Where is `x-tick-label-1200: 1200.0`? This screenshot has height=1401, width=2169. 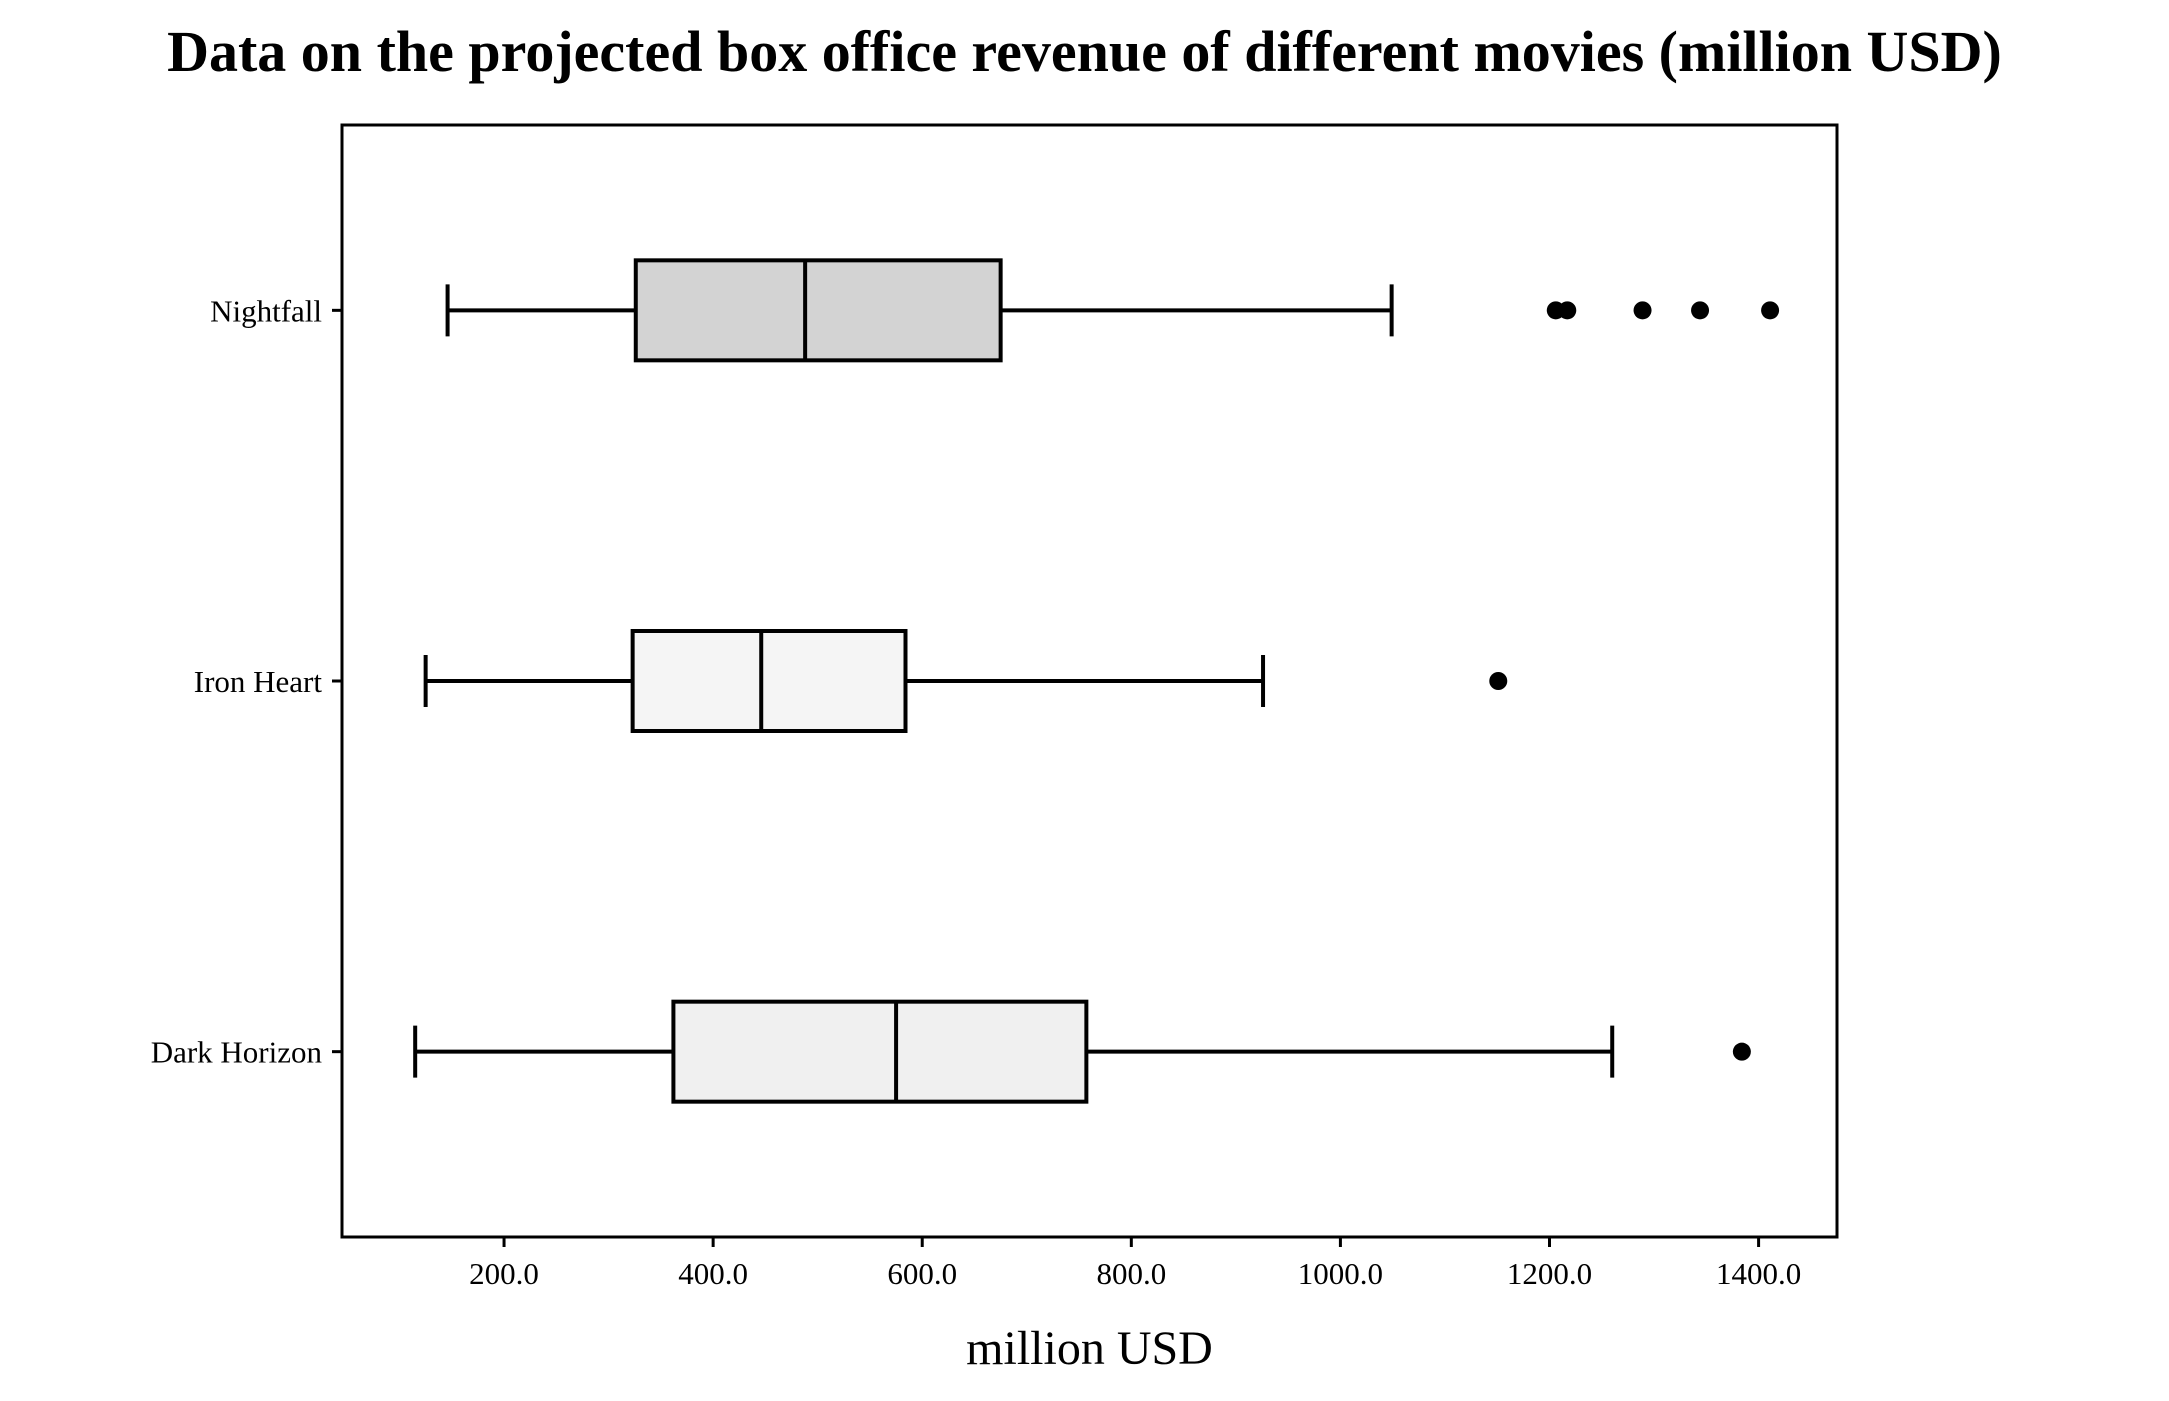 x-tick-label-1200: 1200.0 is located at coordinates (1549, 1273).